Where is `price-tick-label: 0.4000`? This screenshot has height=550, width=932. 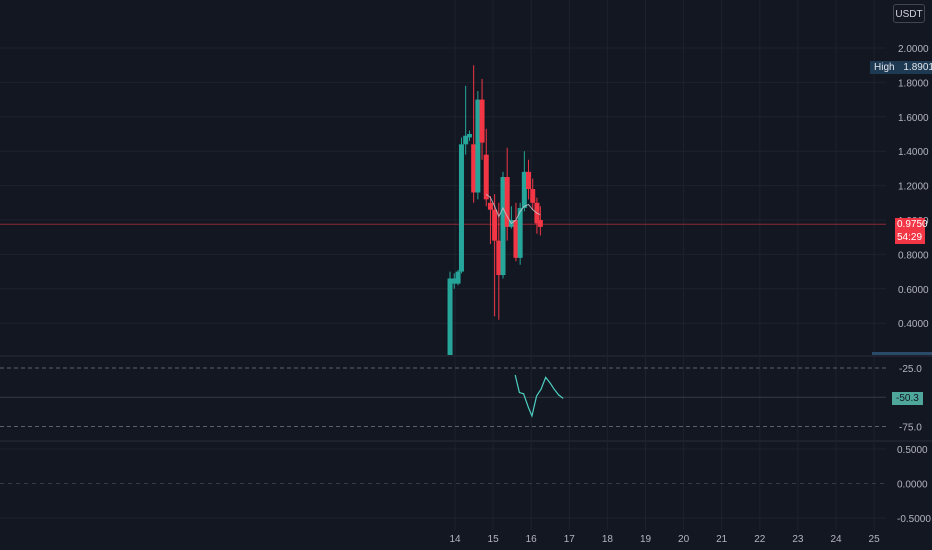 price-tick-label: 0.4000 is located at coordinates (913, 324).